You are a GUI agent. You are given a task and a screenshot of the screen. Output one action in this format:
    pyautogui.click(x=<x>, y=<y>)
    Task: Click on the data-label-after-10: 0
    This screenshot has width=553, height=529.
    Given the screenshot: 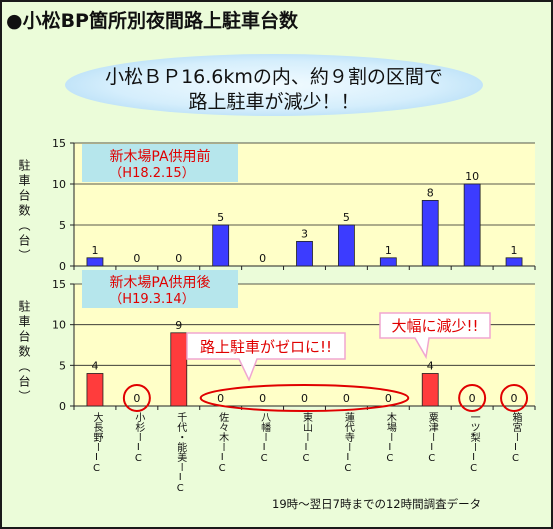 What is the action you would take?
    pyautogui.click(x=472, y=398)
    